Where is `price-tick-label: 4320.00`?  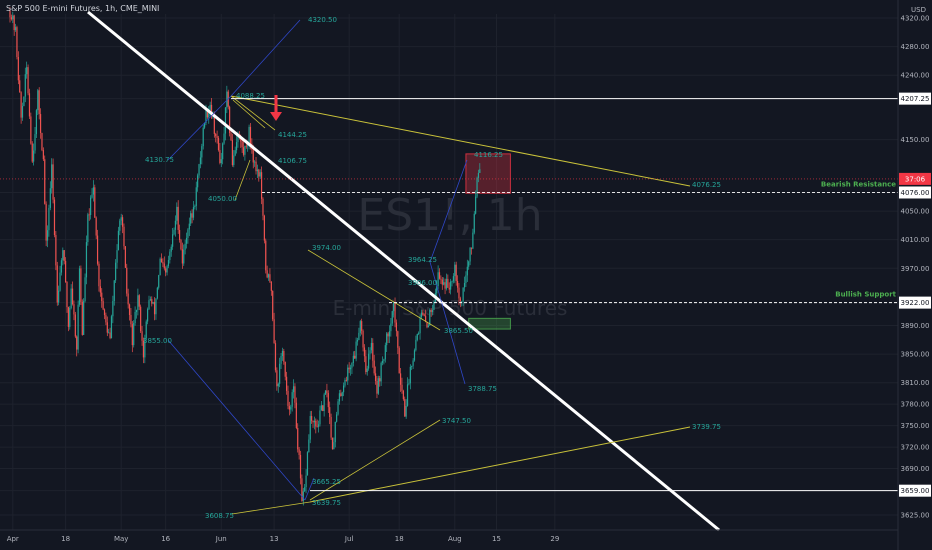 price-tick-label: 4320.00 is located at coordinates (915, 19).